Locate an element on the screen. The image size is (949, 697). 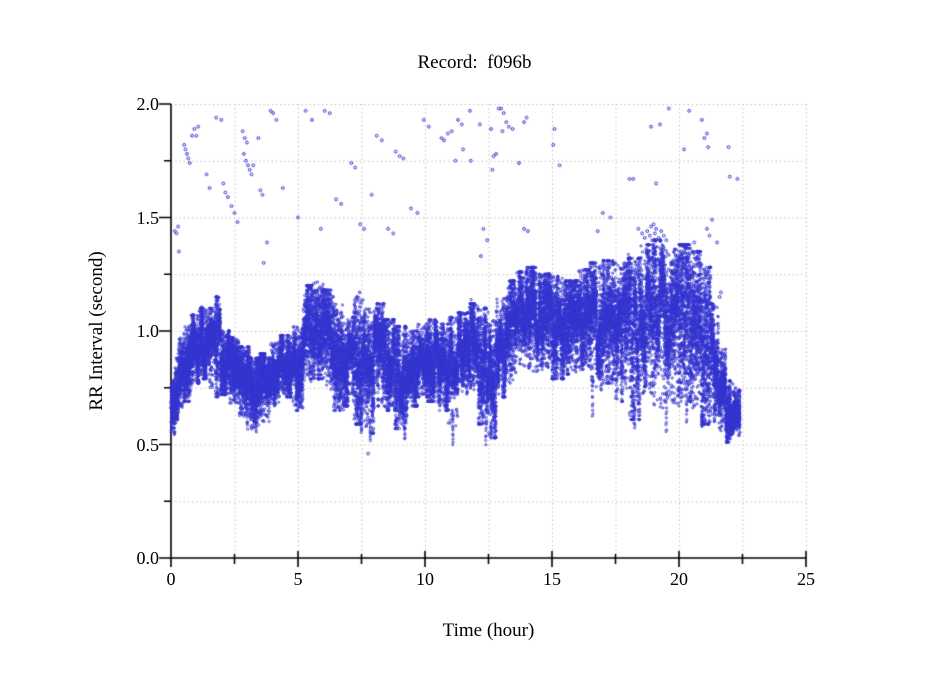
x-tick-label: 20 is located at coordinates (679, 579).